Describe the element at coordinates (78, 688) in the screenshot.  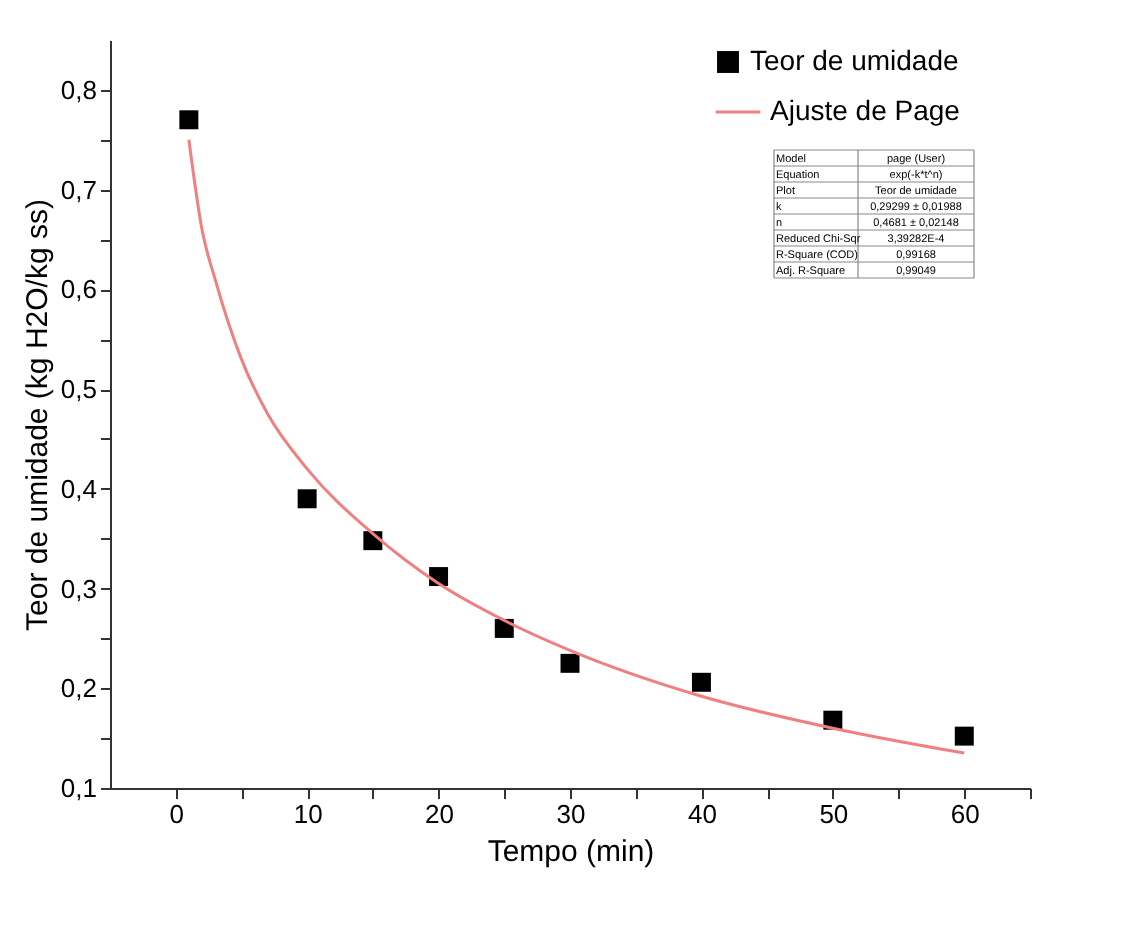
I see `y-tick-label: 0,2` at that location.